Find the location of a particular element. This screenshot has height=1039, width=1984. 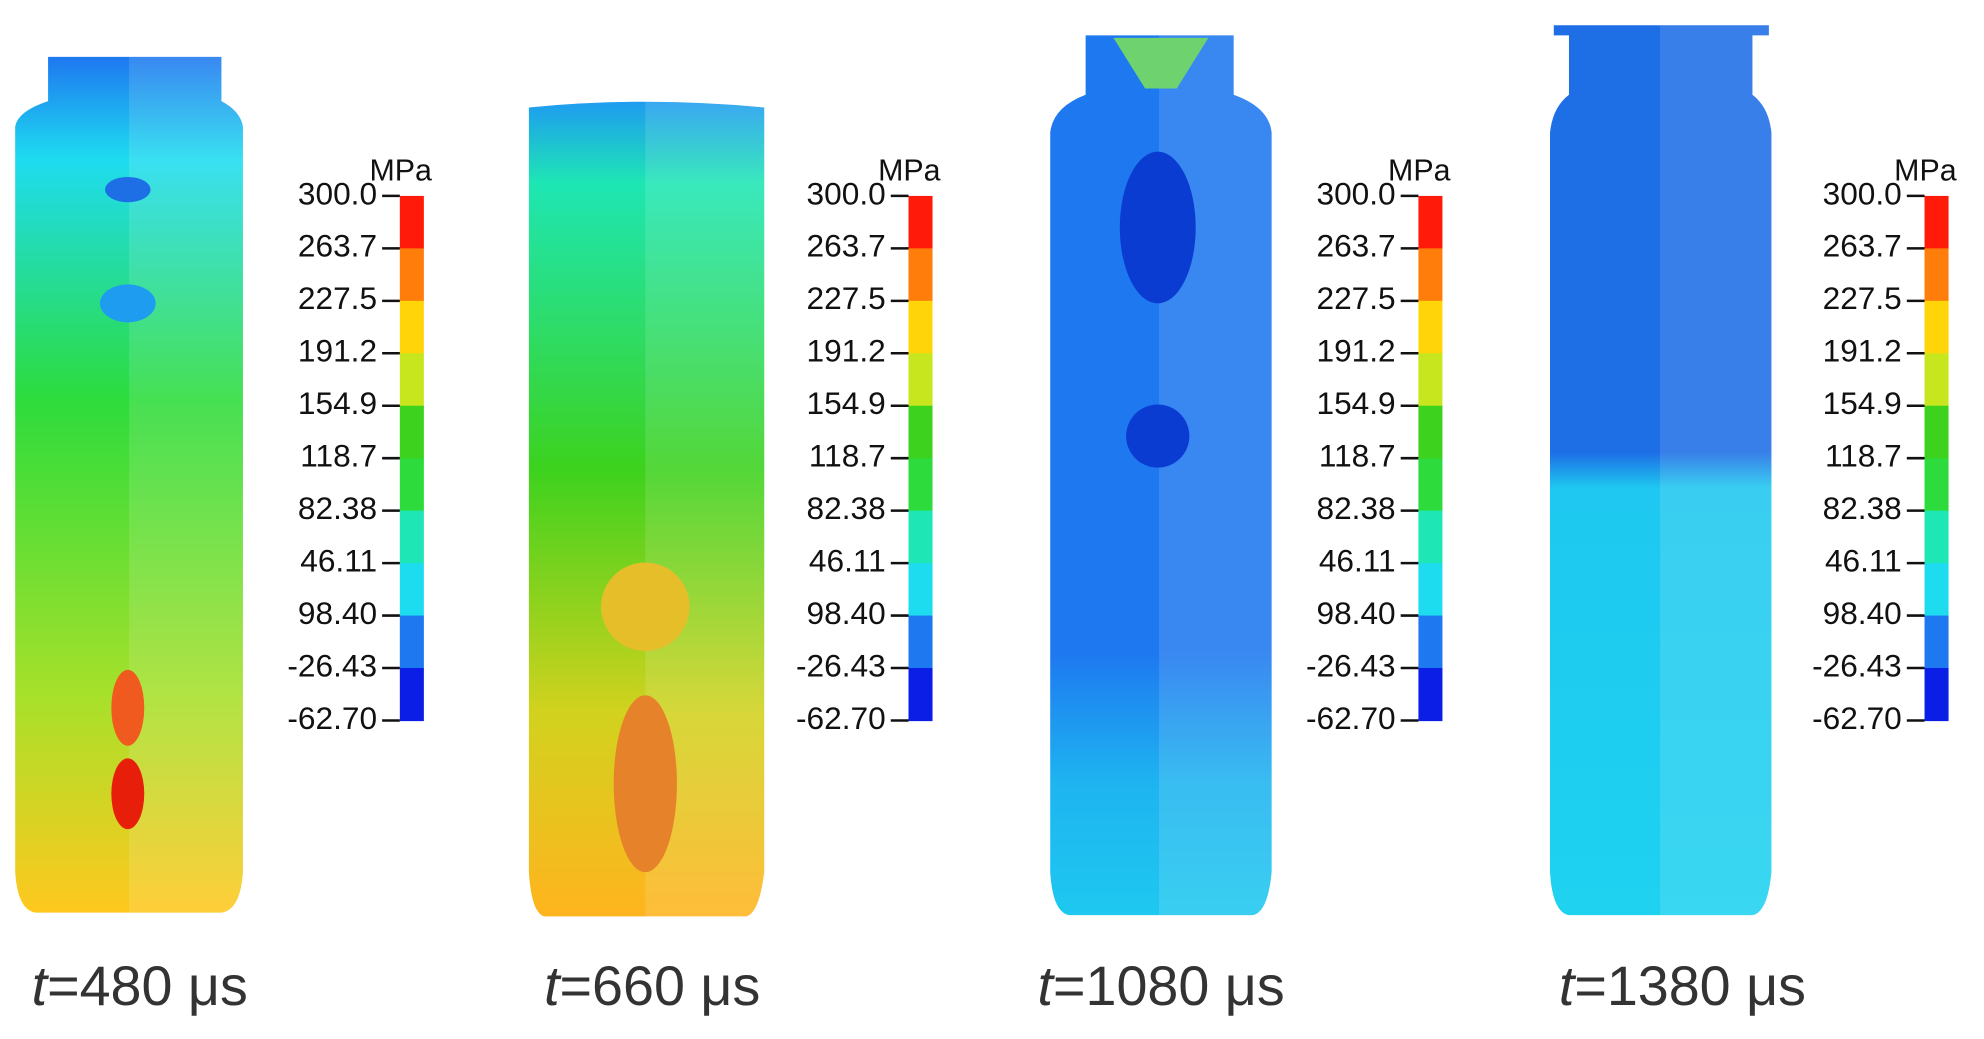

time-value: =1080 μs is located at coordinates (1169, 986).